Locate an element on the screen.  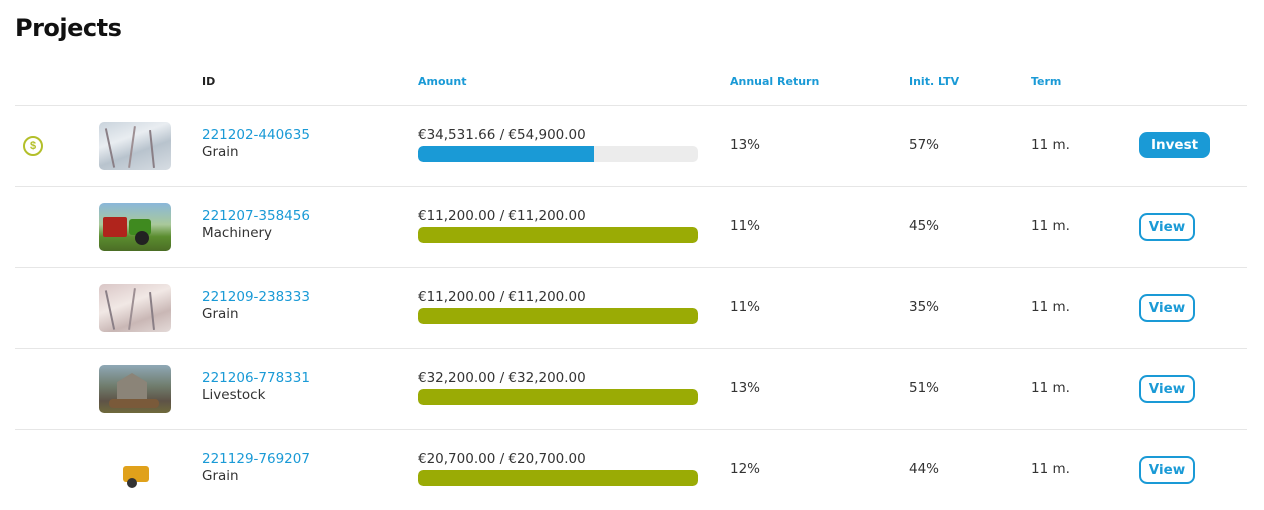
project-id-cell: 221209-238333 Grain is located at coordinates (256, 306).